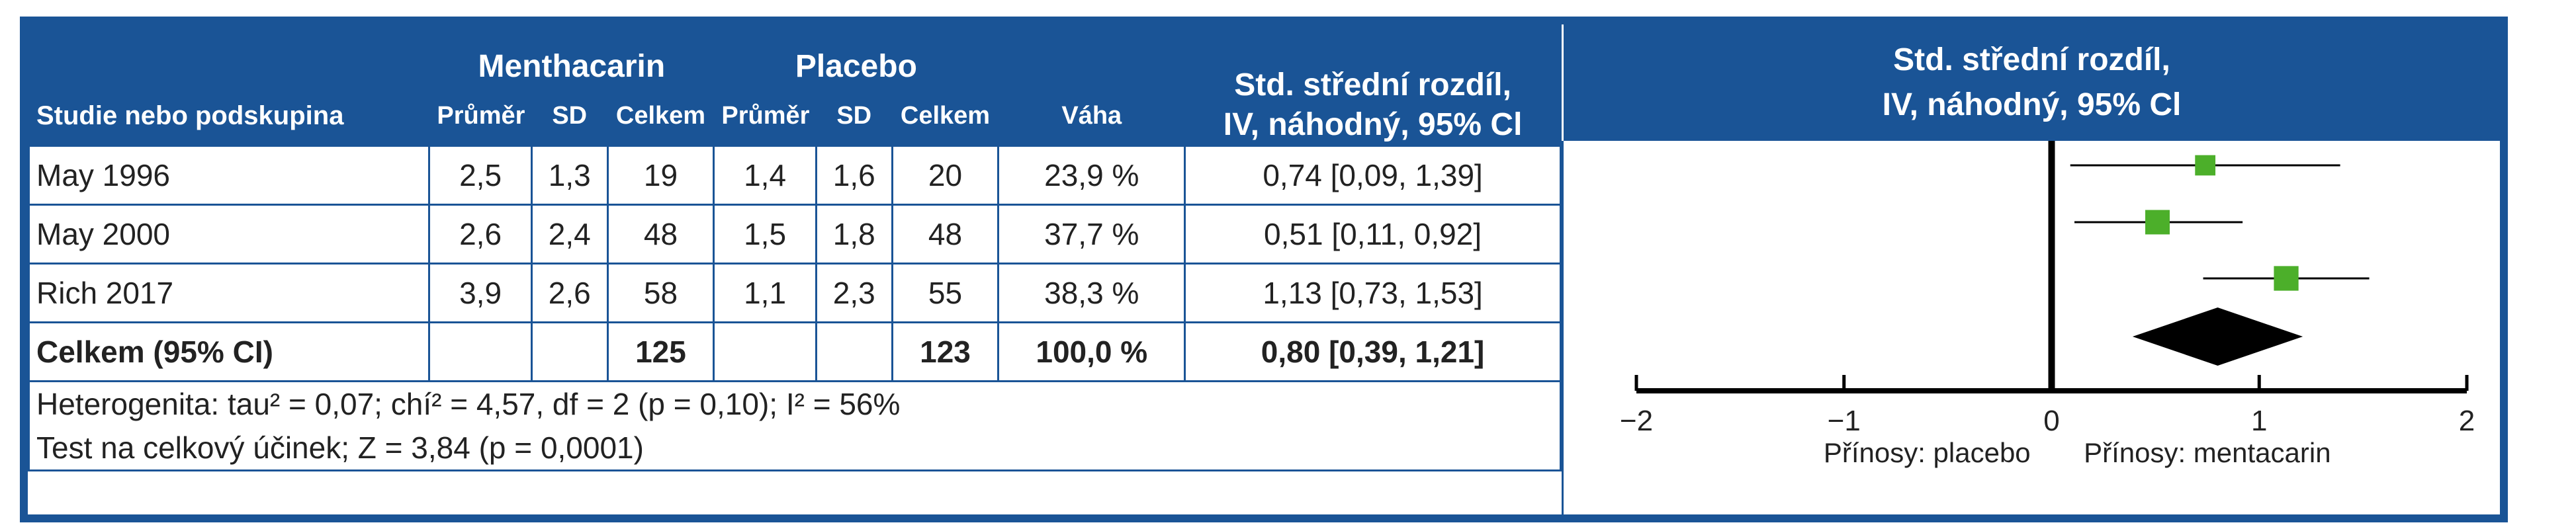 The image size is (2576, 529). I want to click on m-mean: 2,6, so click(480, 234).